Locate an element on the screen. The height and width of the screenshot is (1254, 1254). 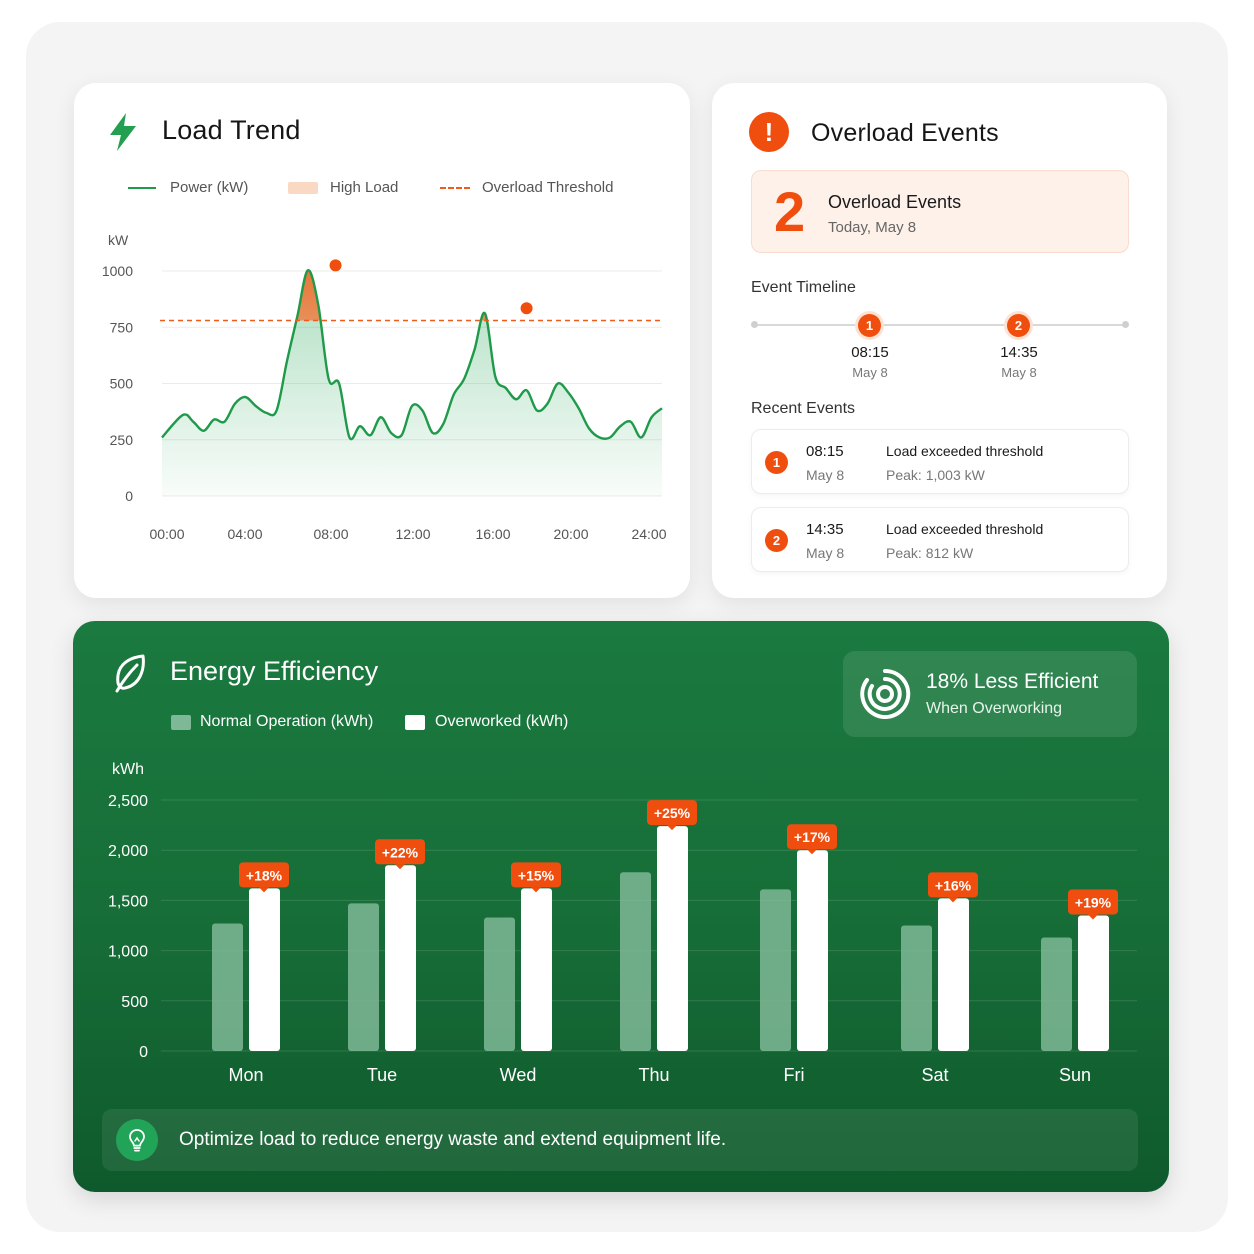
x-tick-label: Mon is located at coordinates (245, 1075).